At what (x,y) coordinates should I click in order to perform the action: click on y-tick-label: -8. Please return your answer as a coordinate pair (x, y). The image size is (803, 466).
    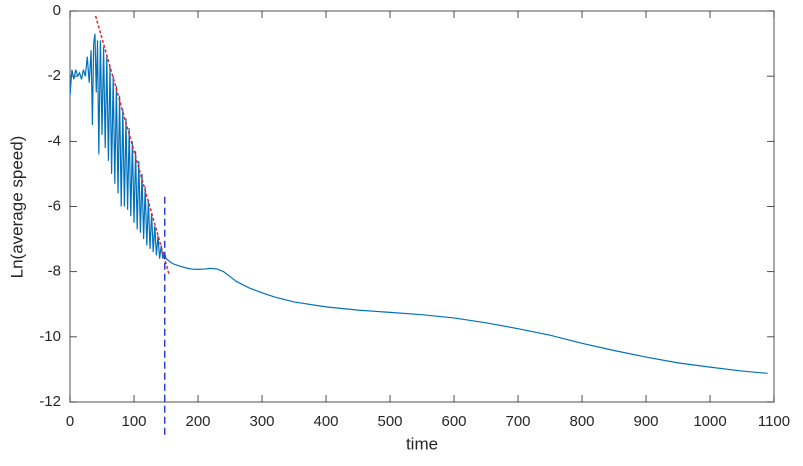
    Looking at the image, I should click on (54, 271).